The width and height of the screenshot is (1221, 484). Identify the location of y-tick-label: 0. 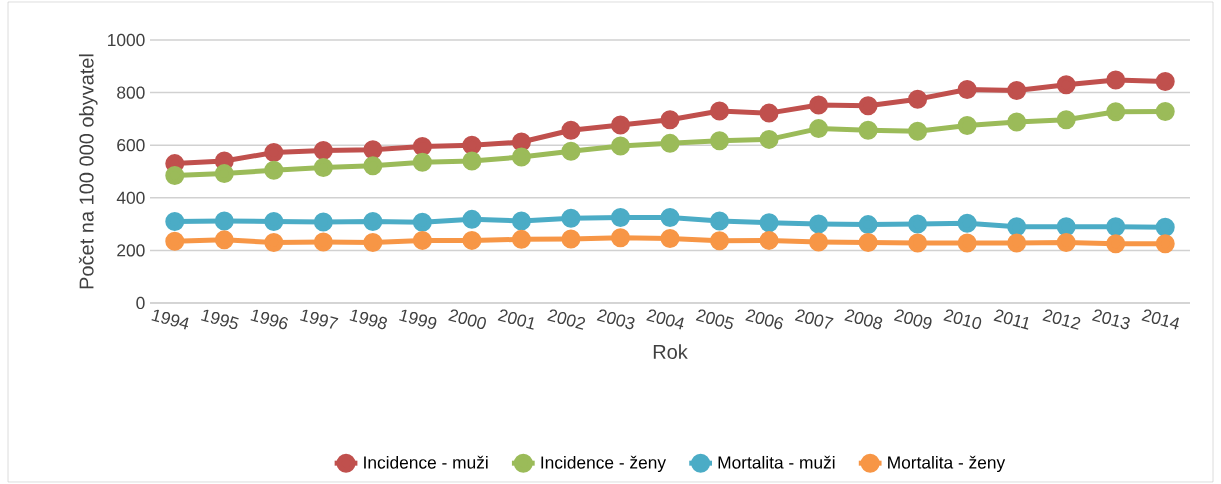
(140, 303).